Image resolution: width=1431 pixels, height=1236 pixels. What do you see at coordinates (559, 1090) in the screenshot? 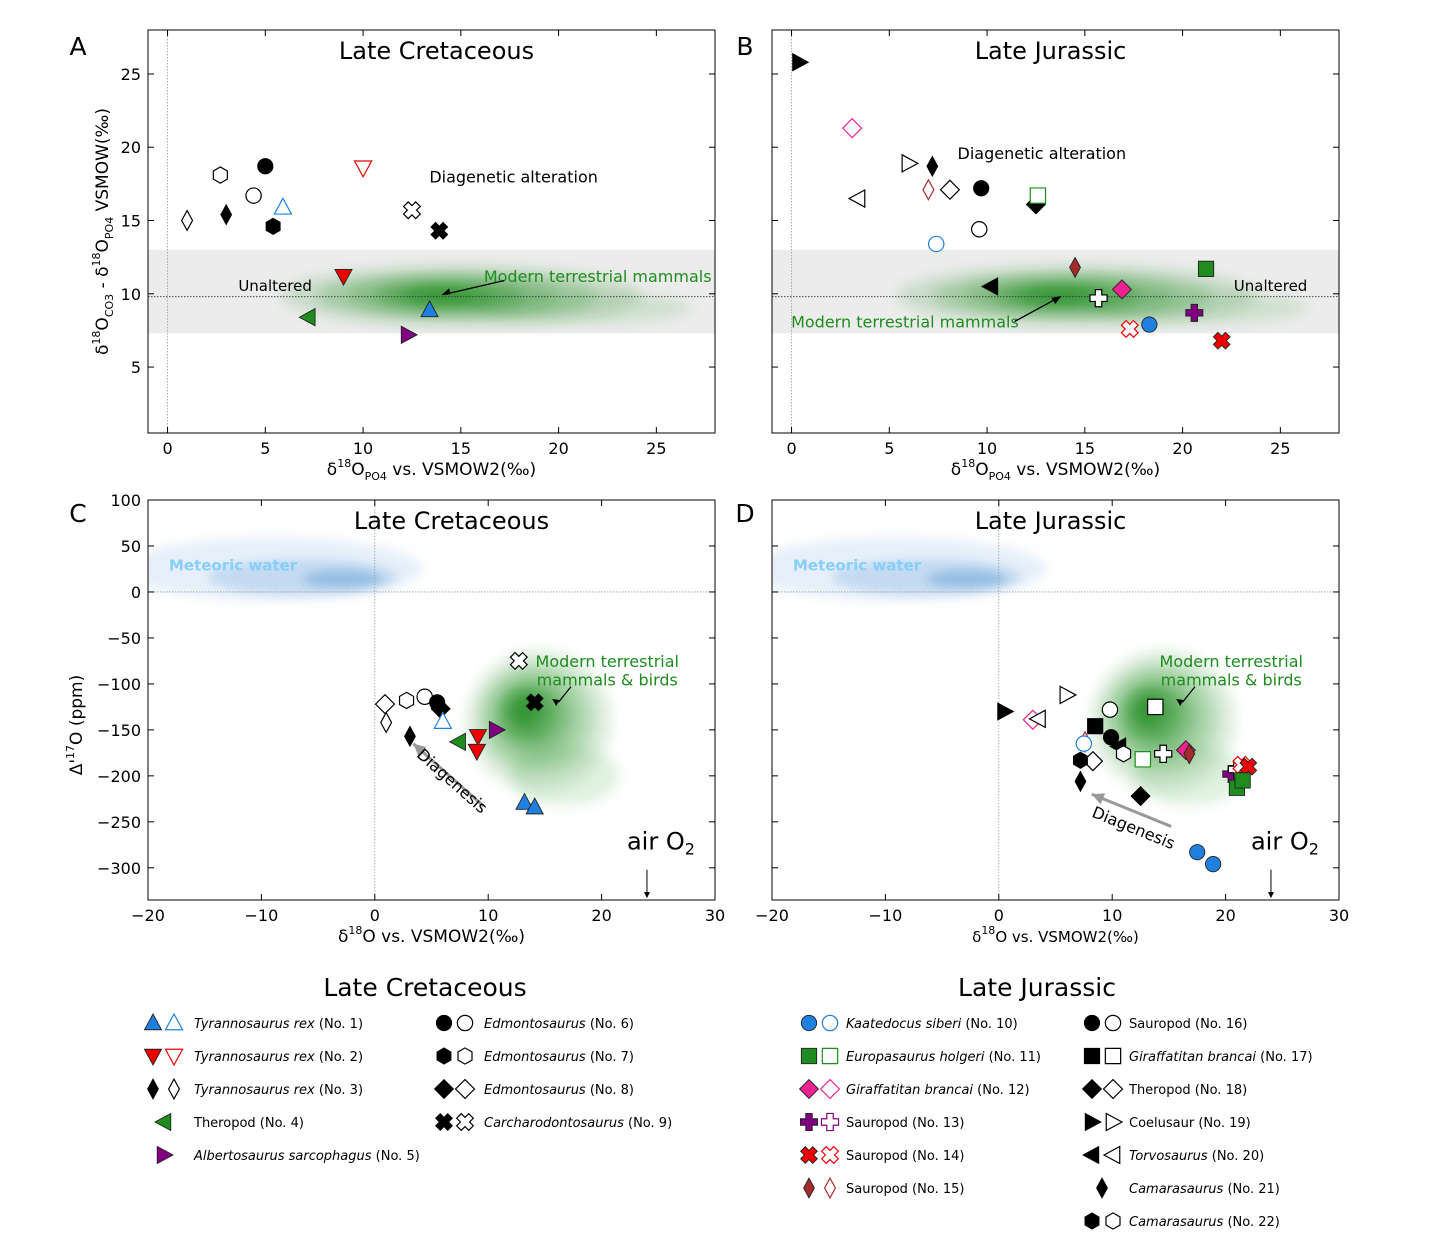
I see `legend-label: Edmontosaurus (No. 8)` at bounding box center [559, 1090].